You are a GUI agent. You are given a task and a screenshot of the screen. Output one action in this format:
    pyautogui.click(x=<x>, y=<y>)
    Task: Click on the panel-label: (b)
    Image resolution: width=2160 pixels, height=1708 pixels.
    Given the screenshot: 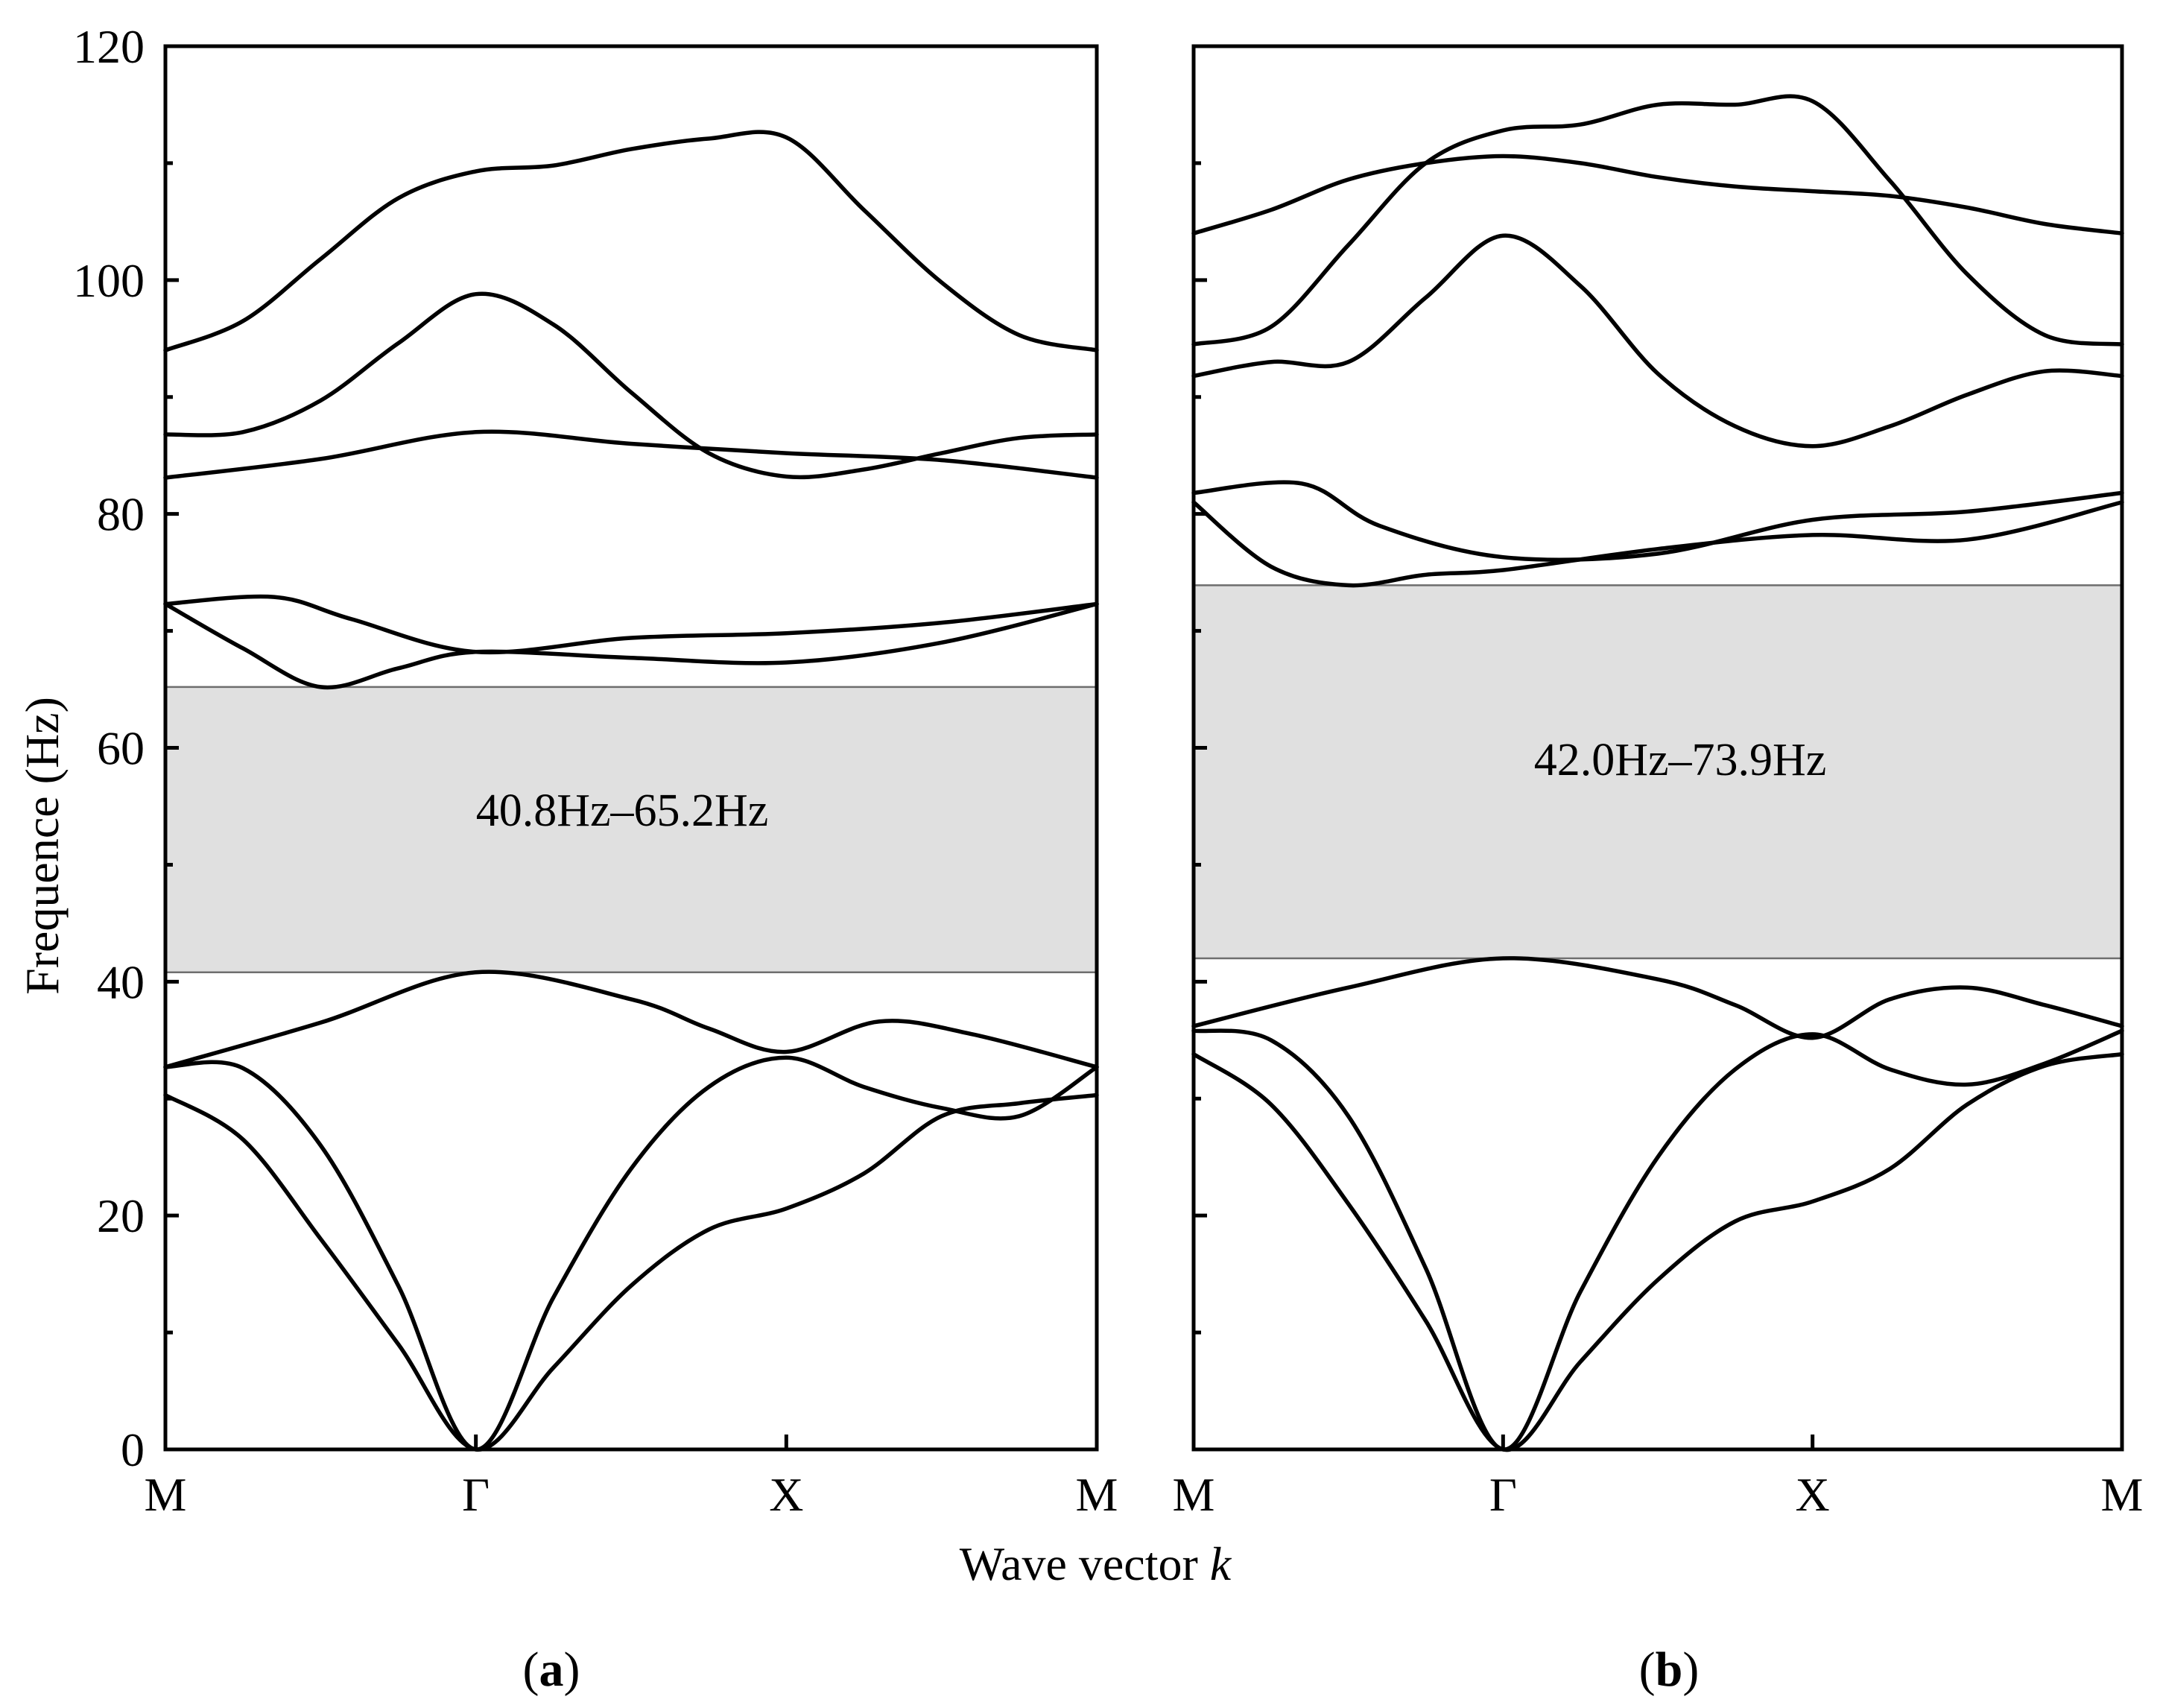 What is the action you would take?
    pyautogui.click(x=1669, y=1669)
    